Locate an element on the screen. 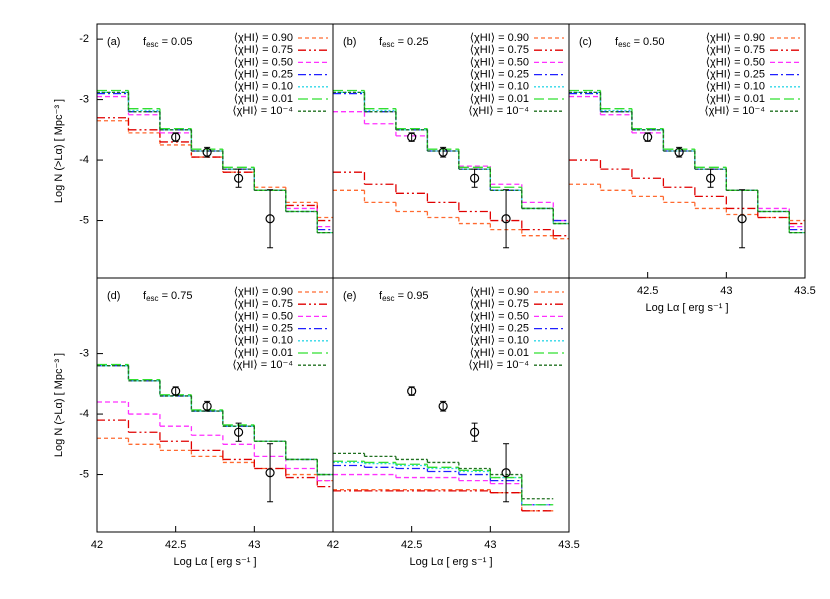  fesc-value: = 0.95 is located at coordinates (412, 296).